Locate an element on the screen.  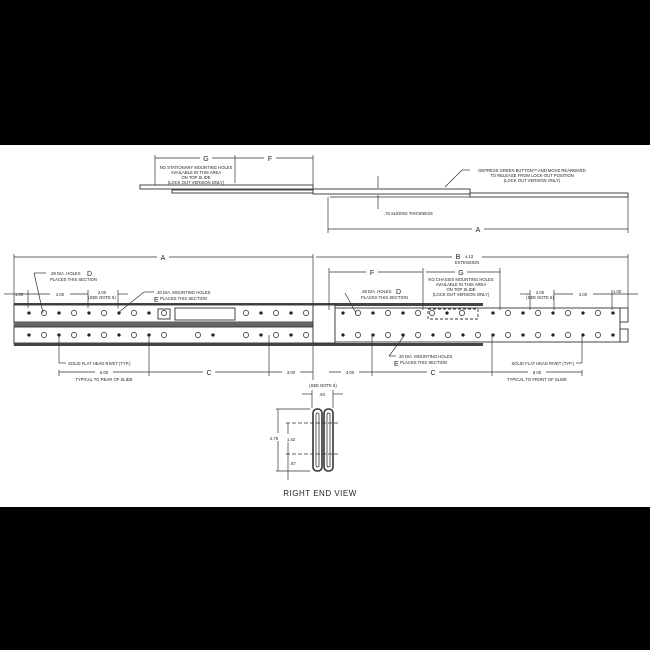
holes is located at coordinates (321, 324).